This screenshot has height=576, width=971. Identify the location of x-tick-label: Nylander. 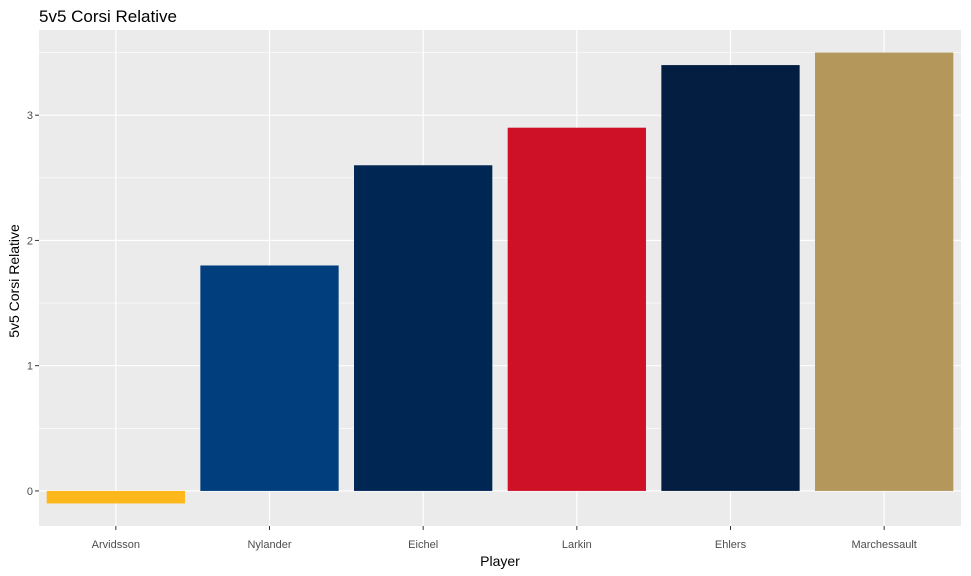
(269, 545).